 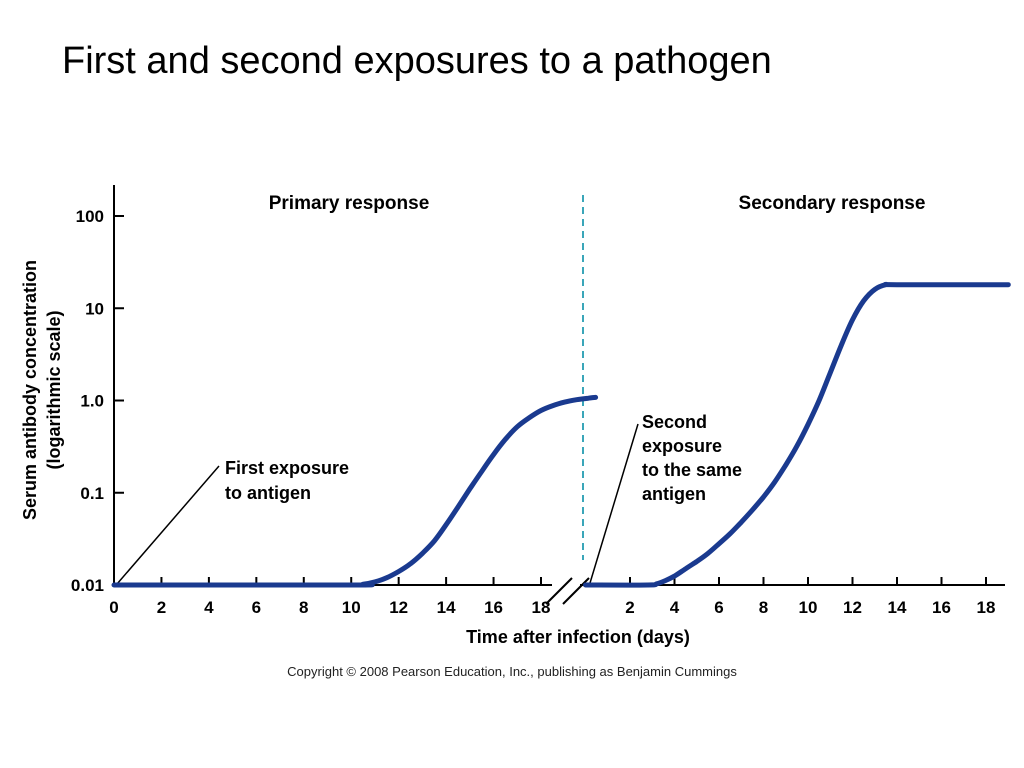 I want to click on primary-response-curve, so click(x=355, y=491).